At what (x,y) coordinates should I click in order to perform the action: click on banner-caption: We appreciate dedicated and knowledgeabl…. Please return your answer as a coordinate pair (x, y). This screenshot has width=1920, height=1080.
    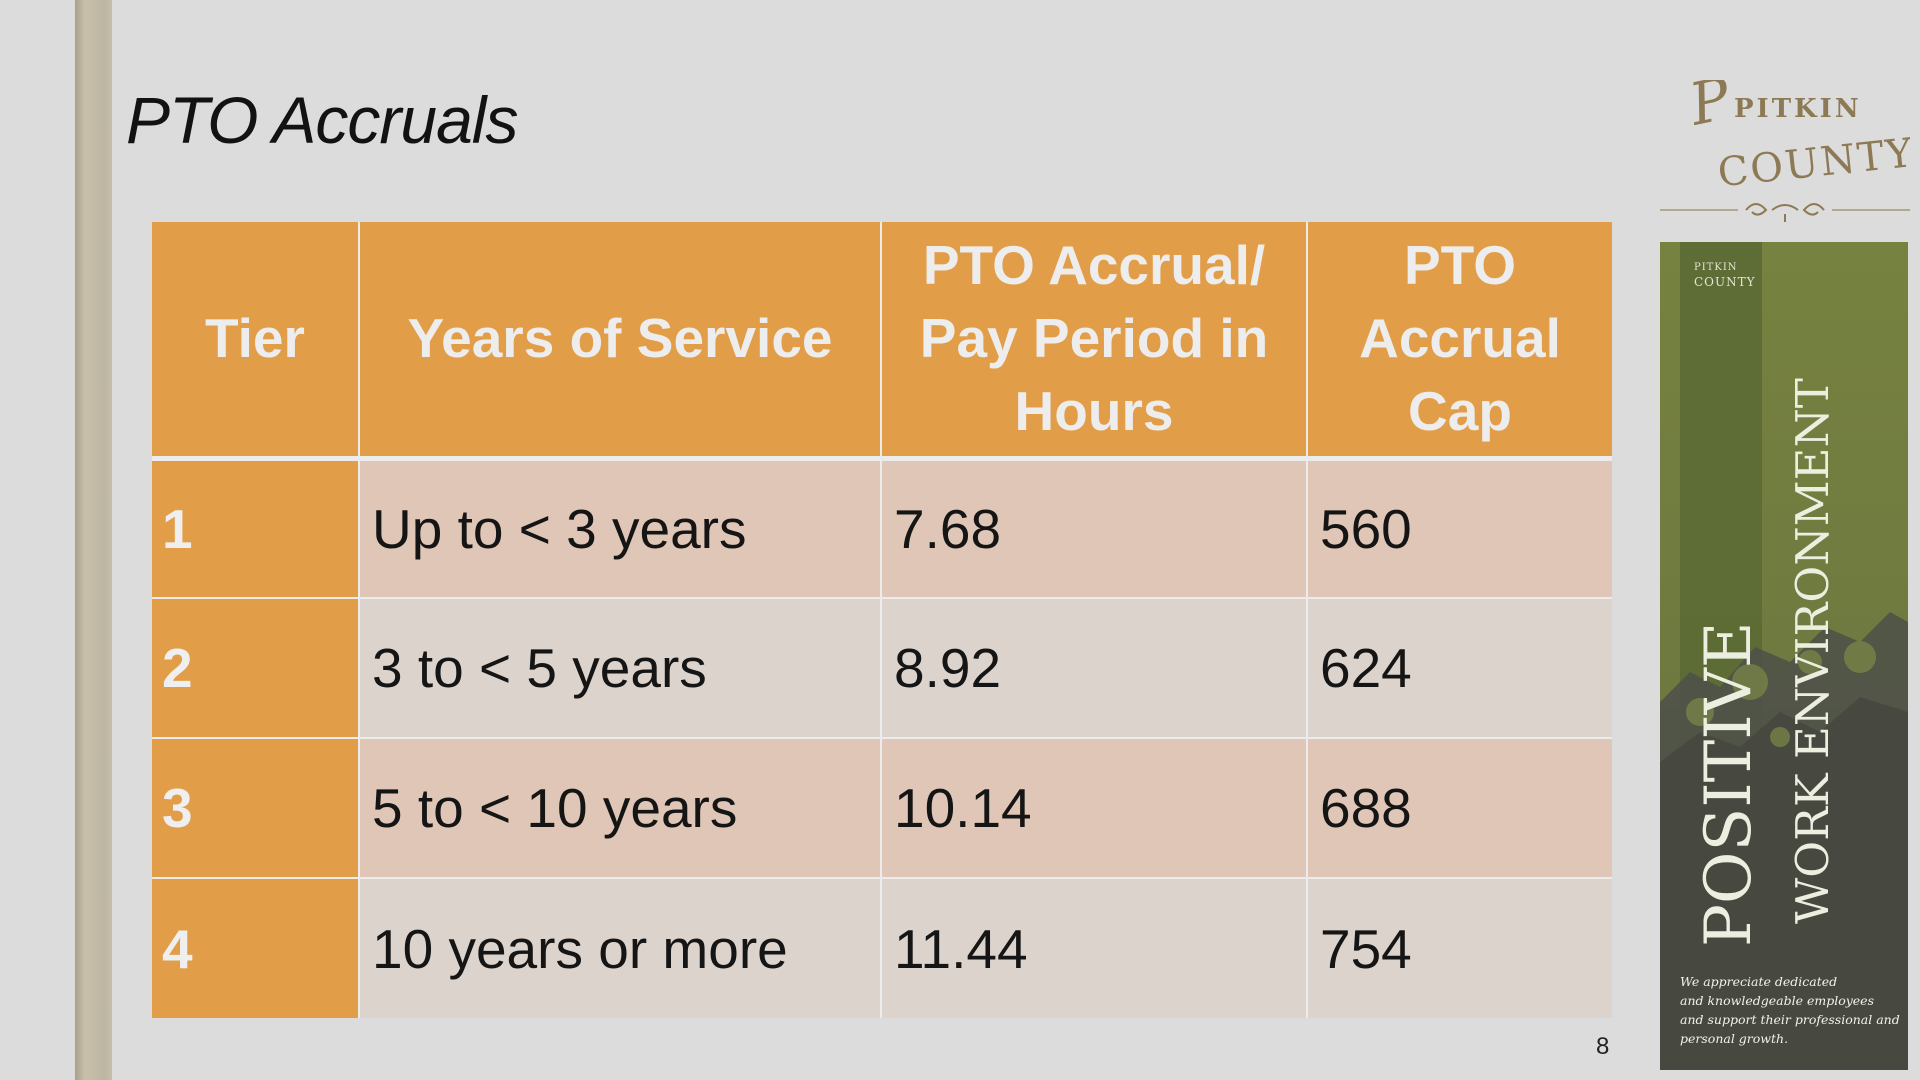
    Looking at the image, I should click on (1790, 1010).